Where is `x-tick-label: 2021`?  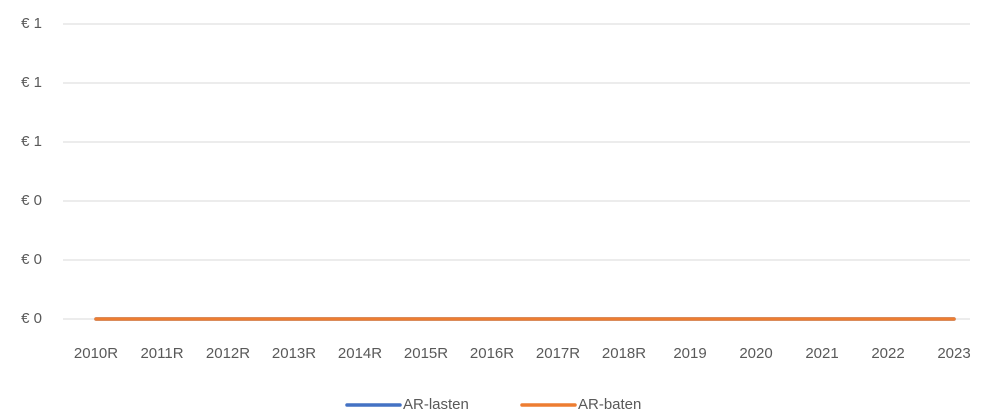 x-tick-label: 2021 is located at coordinates (821, 353).